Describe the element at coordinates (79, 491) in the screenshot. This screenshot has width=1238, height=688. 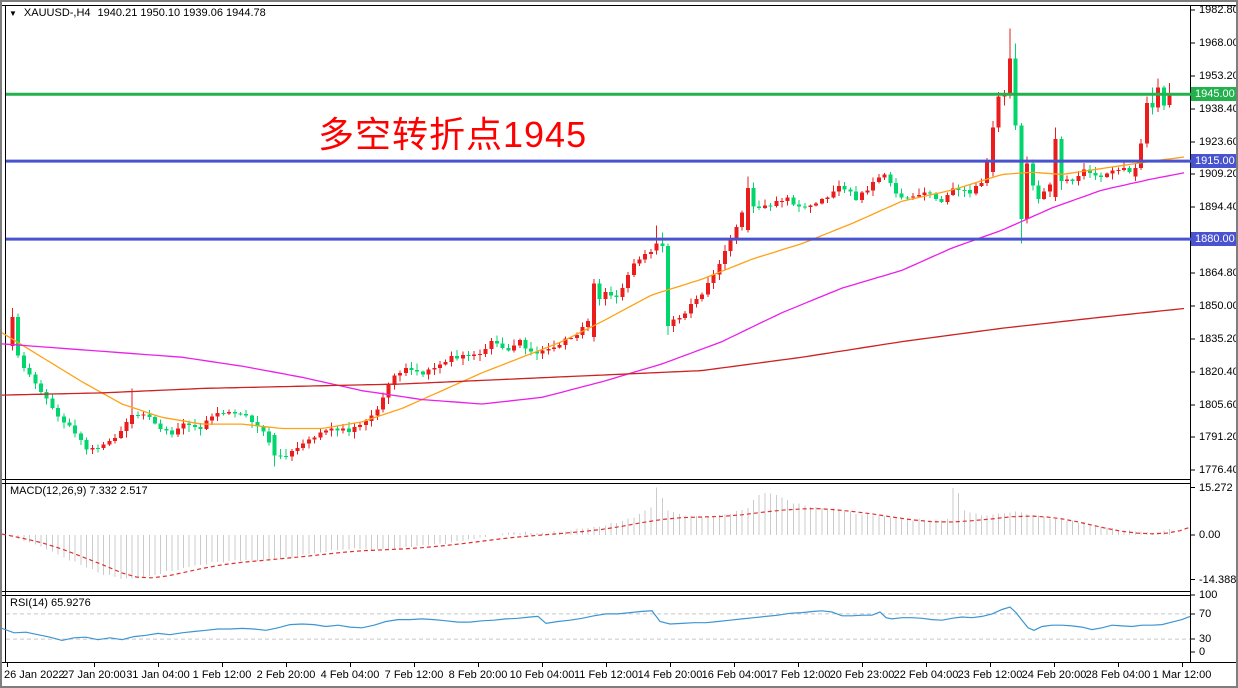
I see `macd-indicator-label: MACD(12,26,9) 7.332 2.517` at that location.